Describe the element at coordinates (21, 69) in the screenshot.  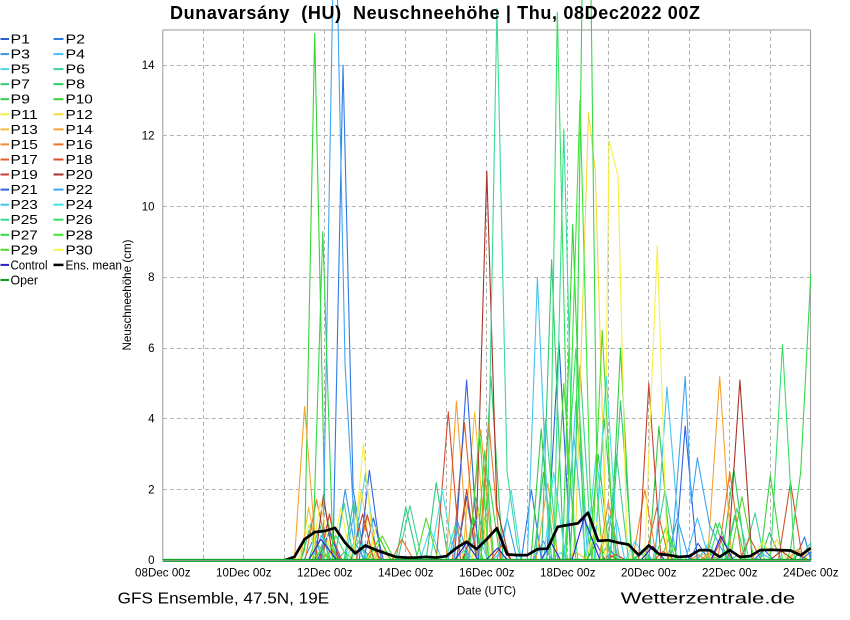
I see `svg-text: P5` at that location.